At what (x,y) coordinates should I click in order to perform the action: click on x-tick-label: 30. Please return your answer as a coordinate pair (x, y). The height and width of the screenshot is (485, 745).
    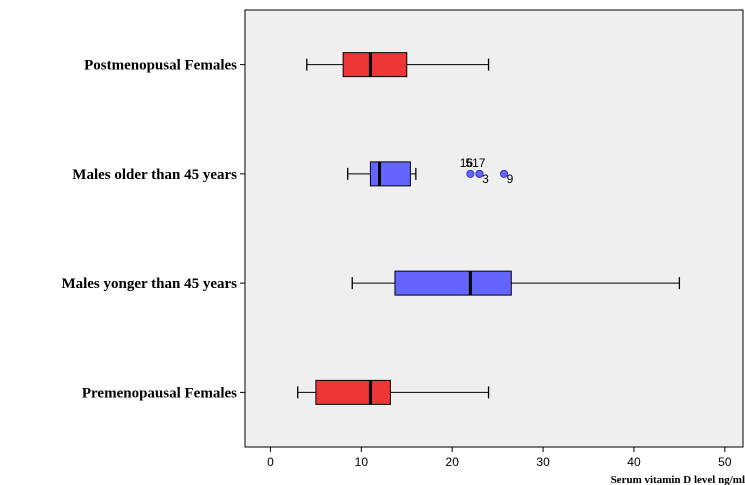
    Looking at the image, I should click on (543, 462).